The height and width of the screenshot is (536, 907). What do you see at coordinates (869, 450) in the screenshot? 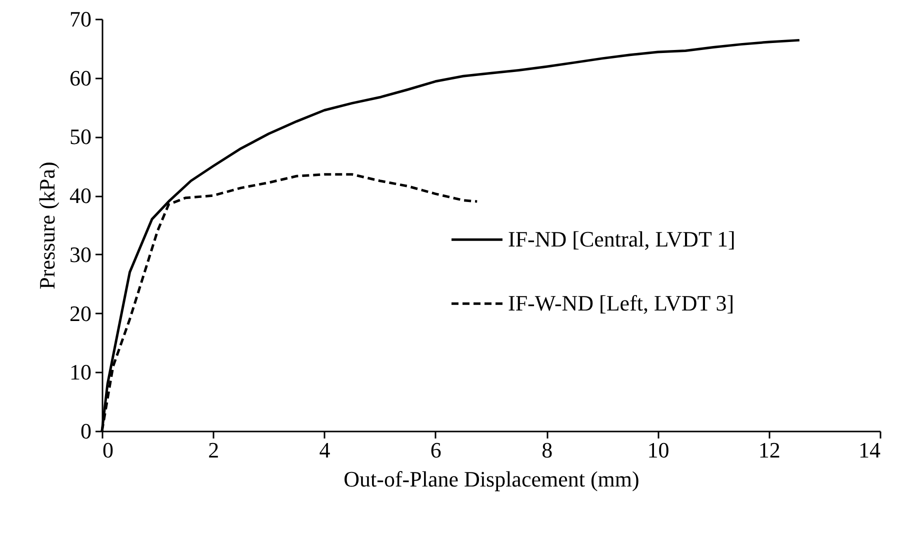
I see `x-tick-label: 14` at bounding box center [869, 450].